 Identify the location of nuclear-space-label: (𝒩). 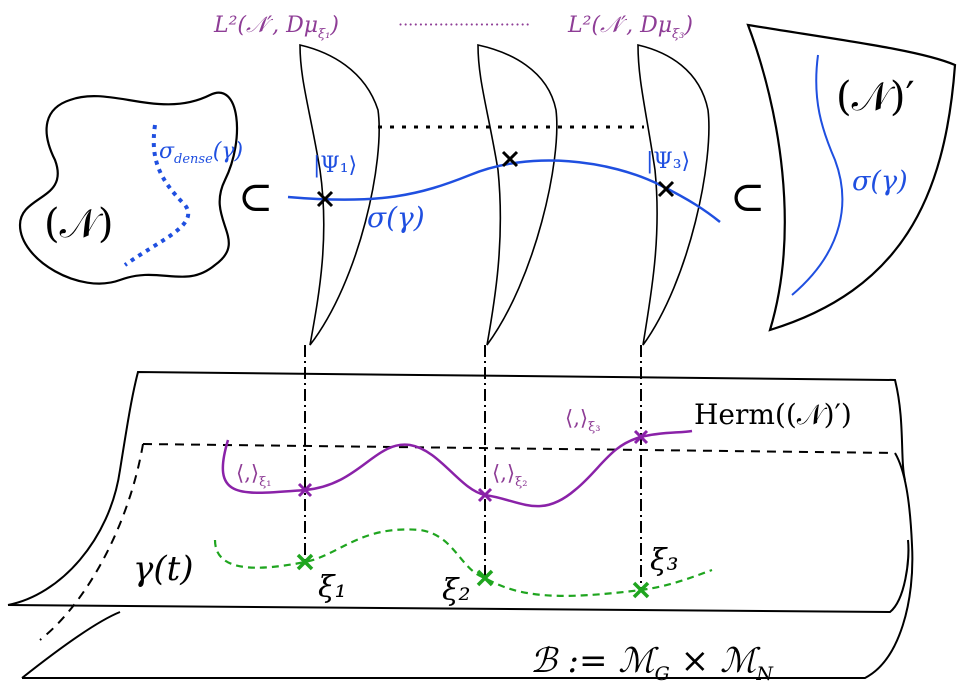
(79, 224).